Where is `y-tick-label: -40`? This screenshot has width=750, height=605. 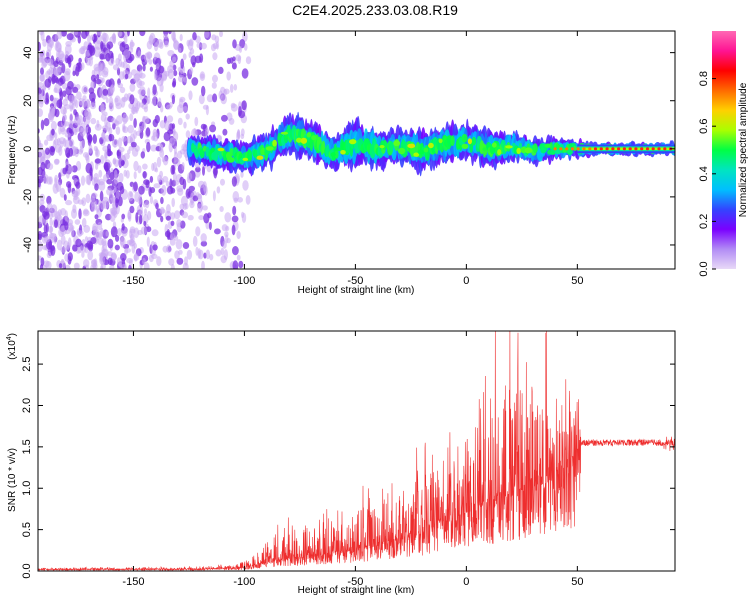
y-tick-label: -40 is located at coordinates (28, 245).